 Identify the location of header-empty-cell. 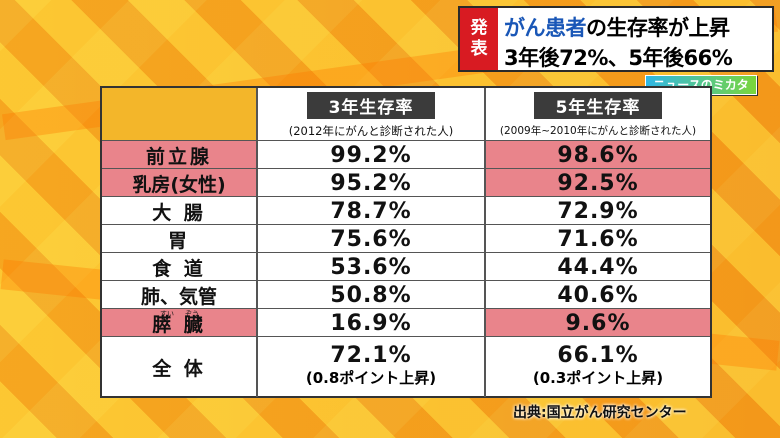
(179, 114).